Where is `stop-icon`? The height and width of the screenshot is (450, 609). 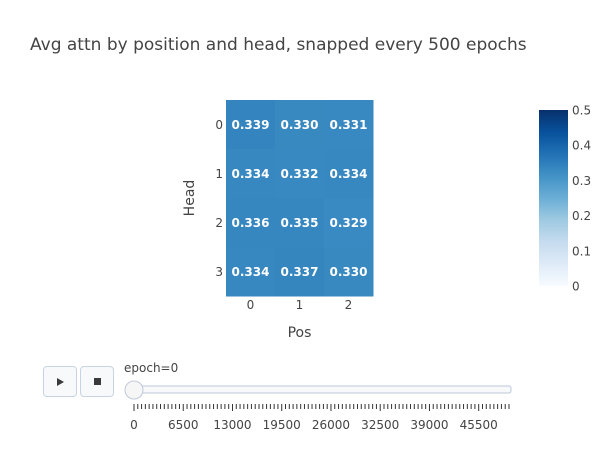 stop-icon is located at coordinates (97, 381).